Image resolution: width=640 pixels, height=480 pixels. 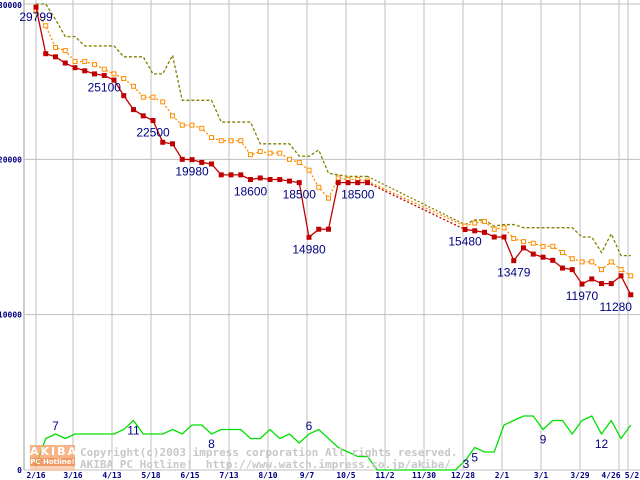 I want to click on count-data-label: 5, so click(x=474, y=458).